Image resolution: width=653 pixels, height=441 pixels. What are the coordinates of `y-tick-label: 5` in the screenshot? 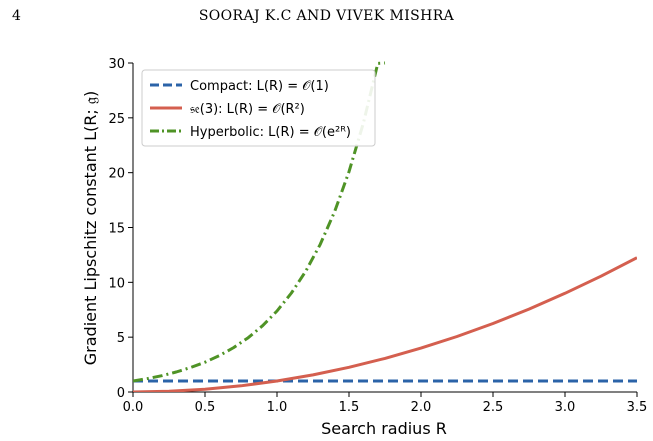 It's located at (121, 338).